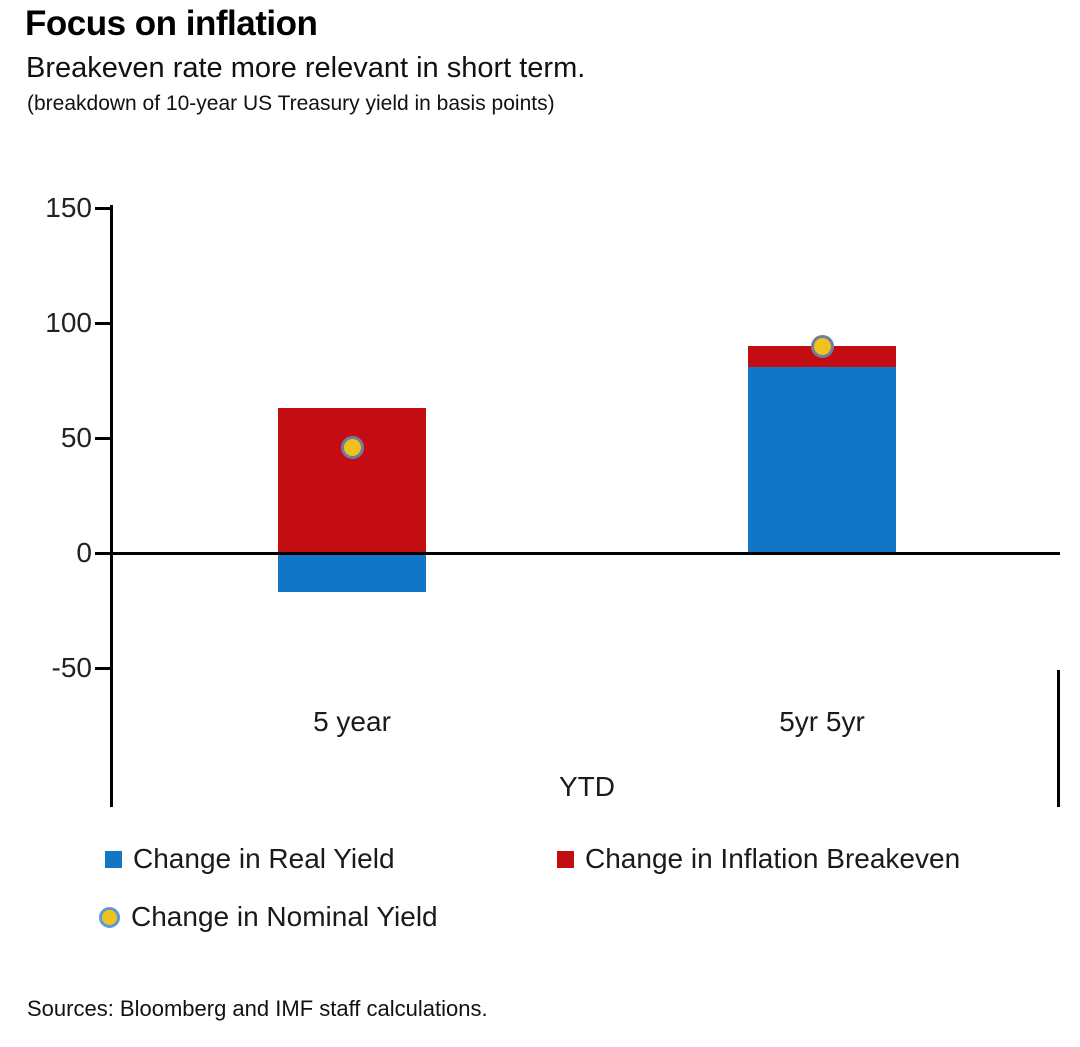 This screenshot has width=1080, height=1047. I want to click on y-tick-label: 150, so click(68, 207).